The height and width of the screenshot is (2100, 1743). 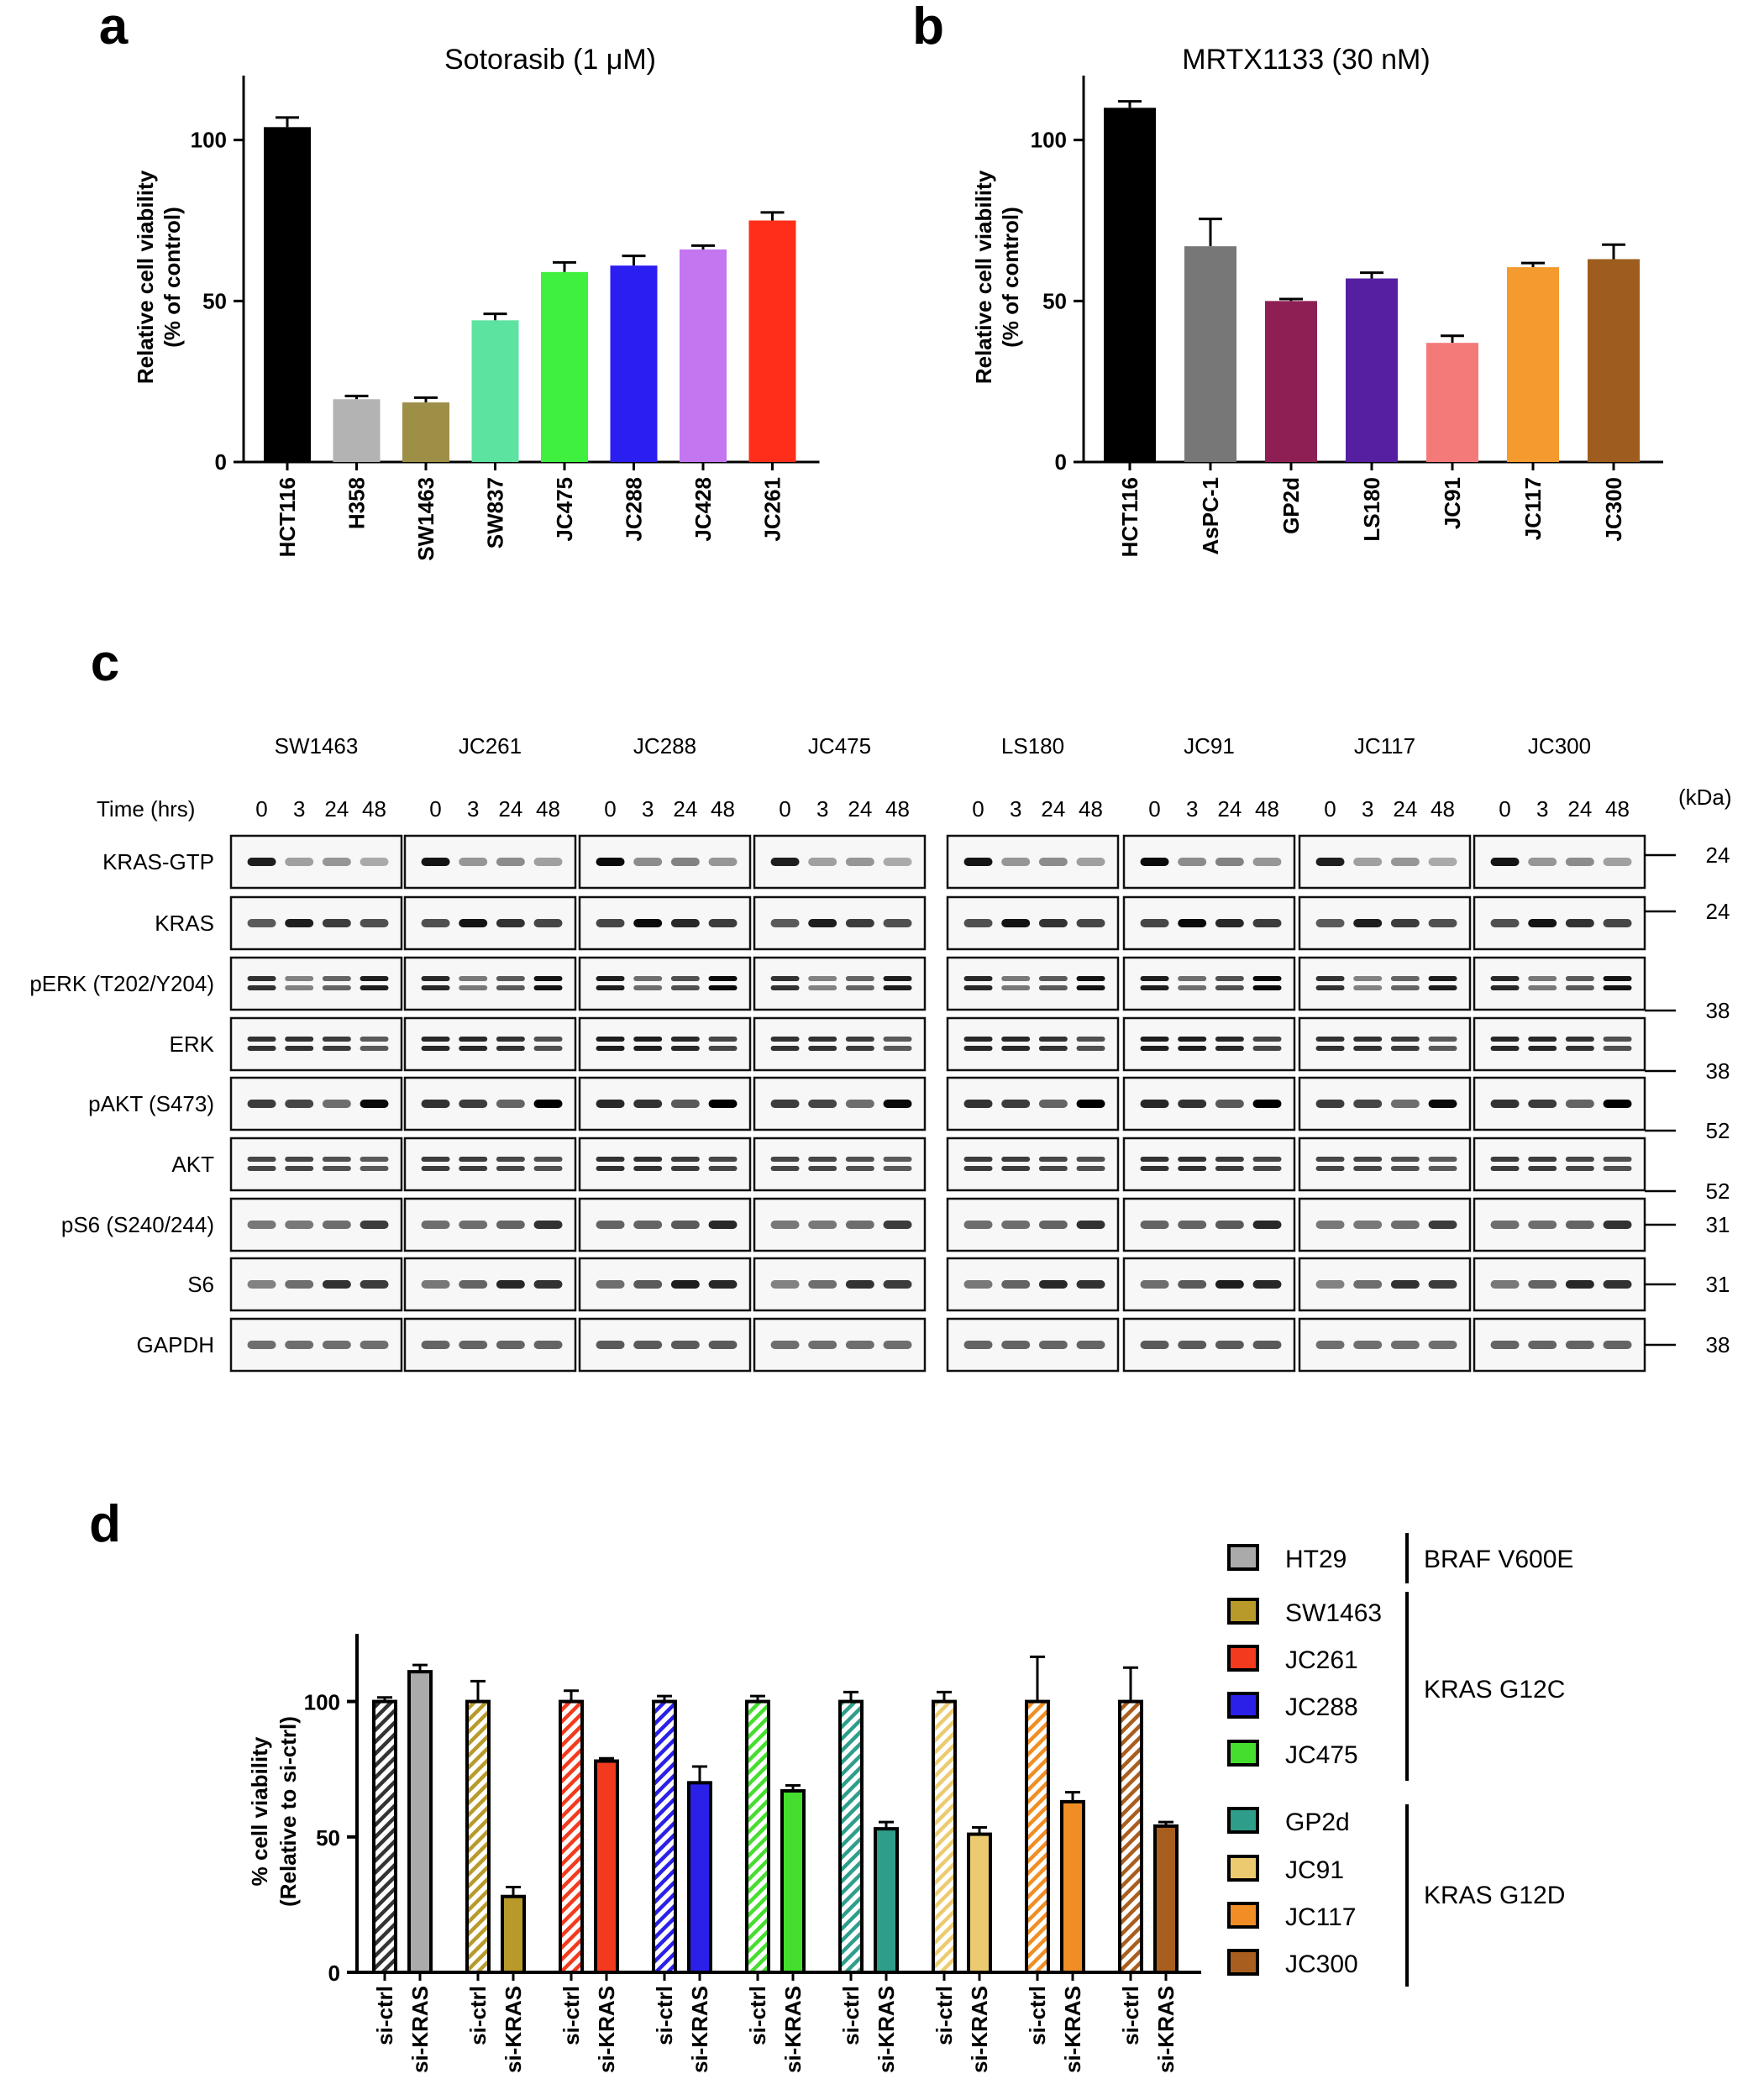 What do you see at coordinates (121, 983) in the screenshot?
I see `protein-label-perk-t202-y204: pERK (T202/Y204)` at bounding box center [121, 983].